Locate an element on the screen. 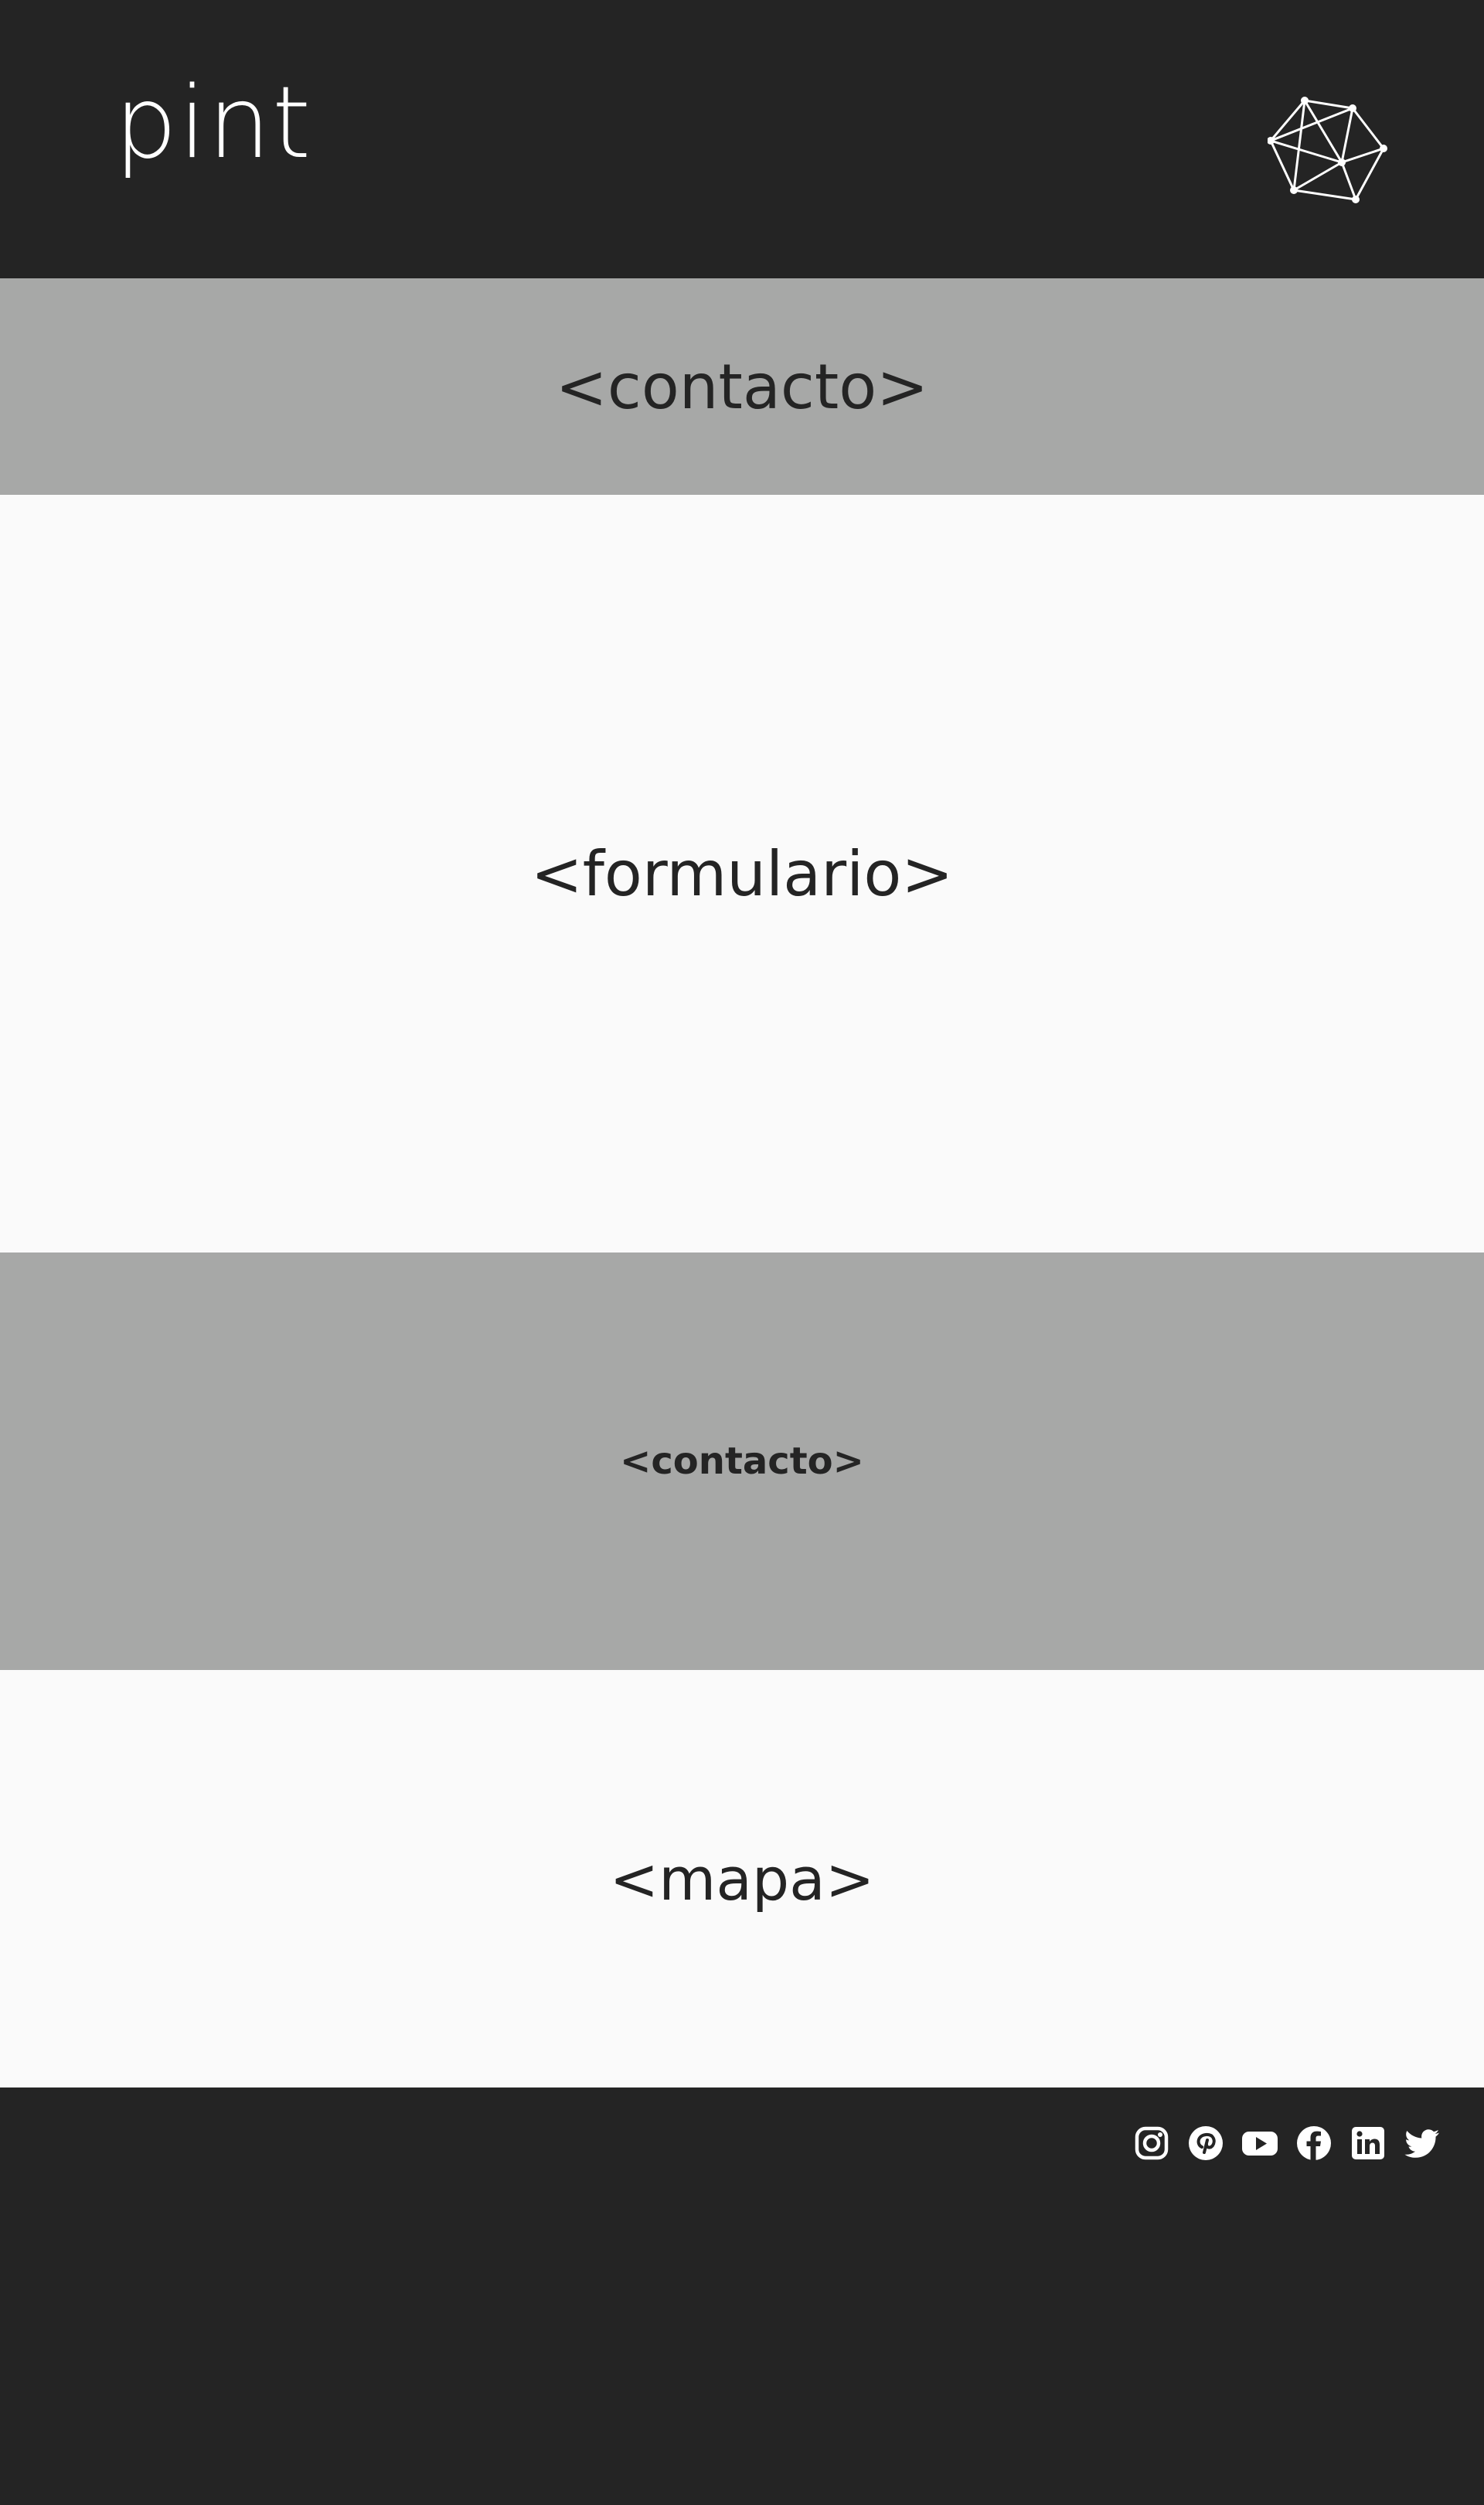 This screenshot has width=1484, height=2505. youtube-icon is located at coordinates (1259, 2143).